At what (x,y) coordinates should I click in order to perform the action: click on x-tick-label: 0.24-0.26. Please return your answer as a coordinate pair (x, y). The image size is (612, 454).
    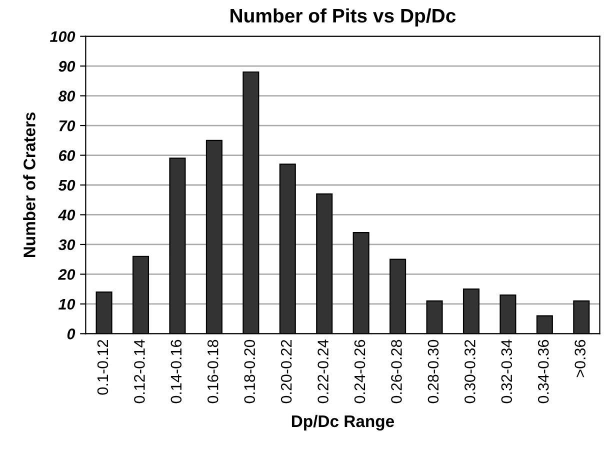
    Looking at the image, I should click on (360, 372).